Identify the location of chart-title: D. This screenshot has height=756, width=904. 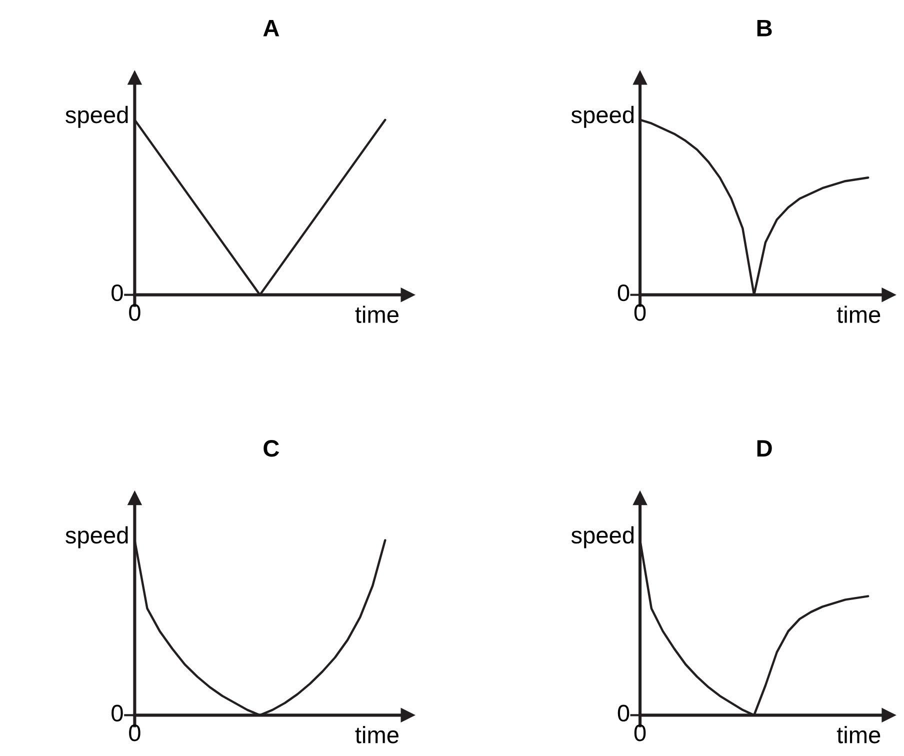
(764, 448).